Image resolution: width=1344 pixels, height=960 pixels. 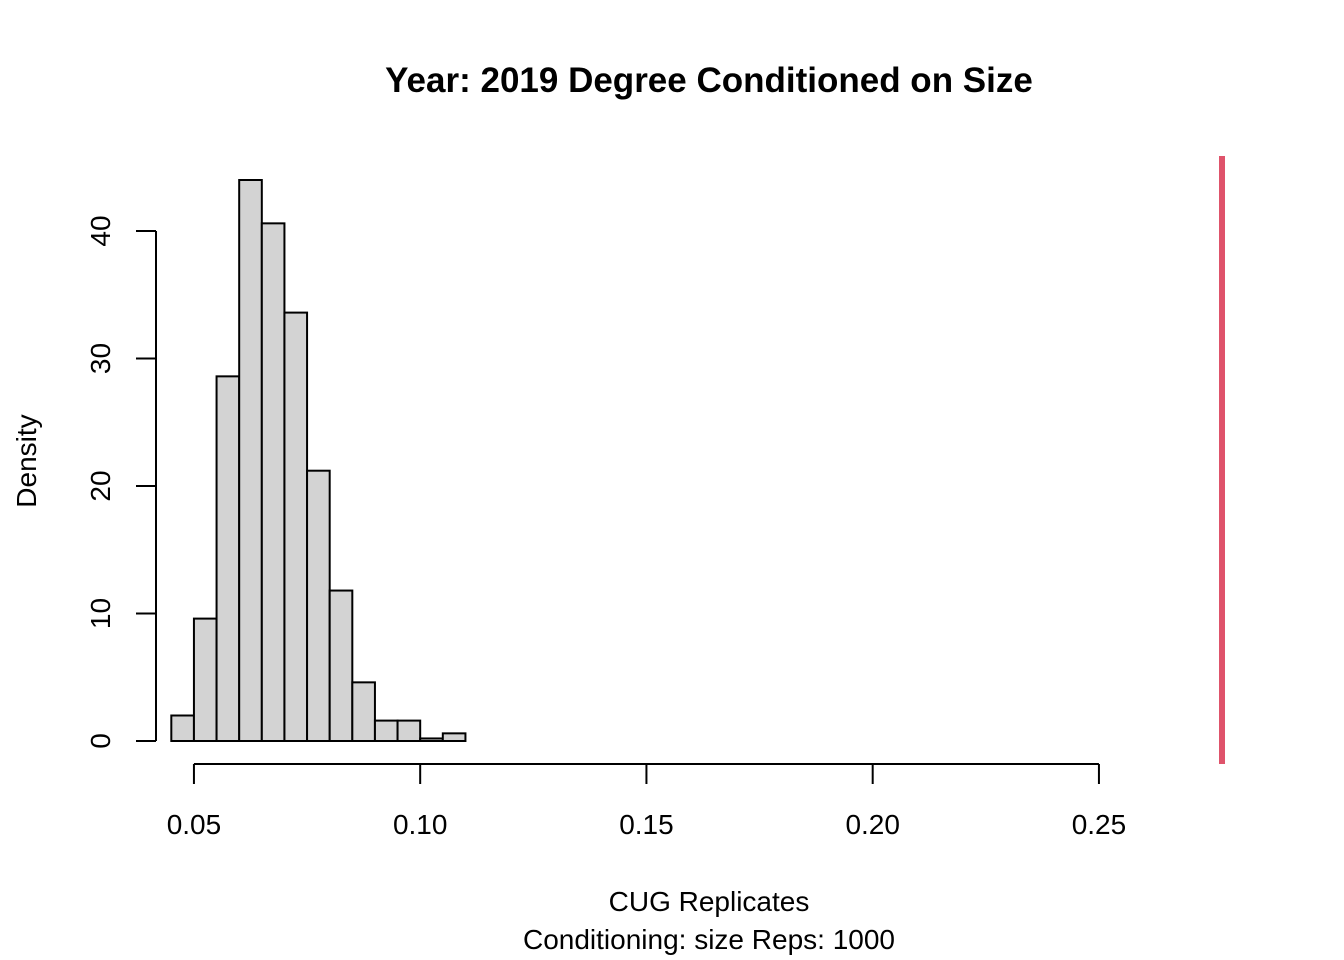 What do you see at coordinates (100, 230) in the screenshot?
I see `y-tick-label: 40` at bounding box center [100, 230].